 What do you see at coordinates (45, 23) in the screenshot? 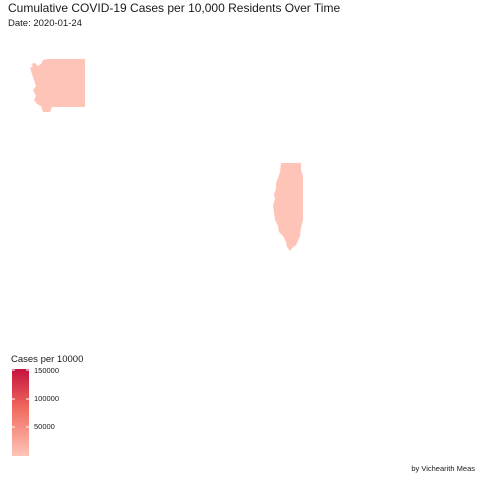
I see `date-subtitle: Date: 2020-01-24` at bounding box center [45, 23].